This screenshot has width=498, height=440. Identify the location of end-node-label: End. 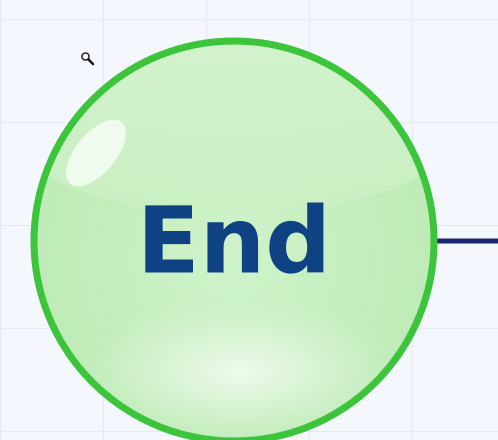
(234, 241).